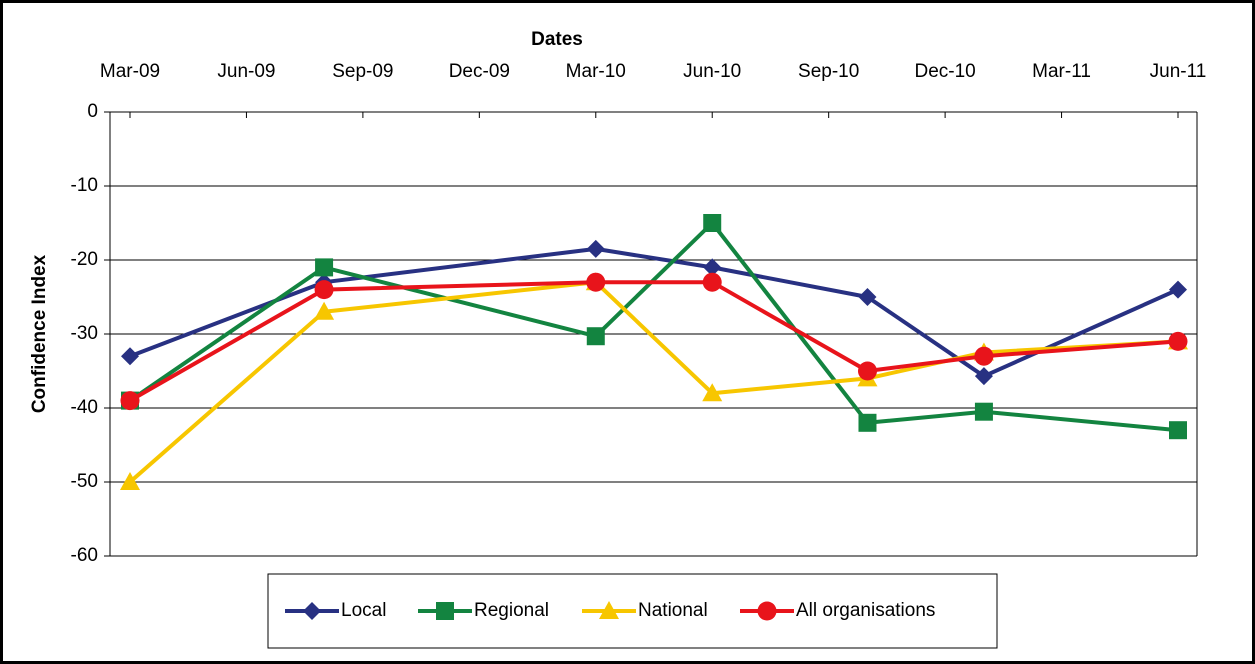 Image resolution: width=1255 pixels, height=664 pixels. Describe the element at coordinates (865, 610) in the screenshot. I see `legend-label: All organisations` at that location.